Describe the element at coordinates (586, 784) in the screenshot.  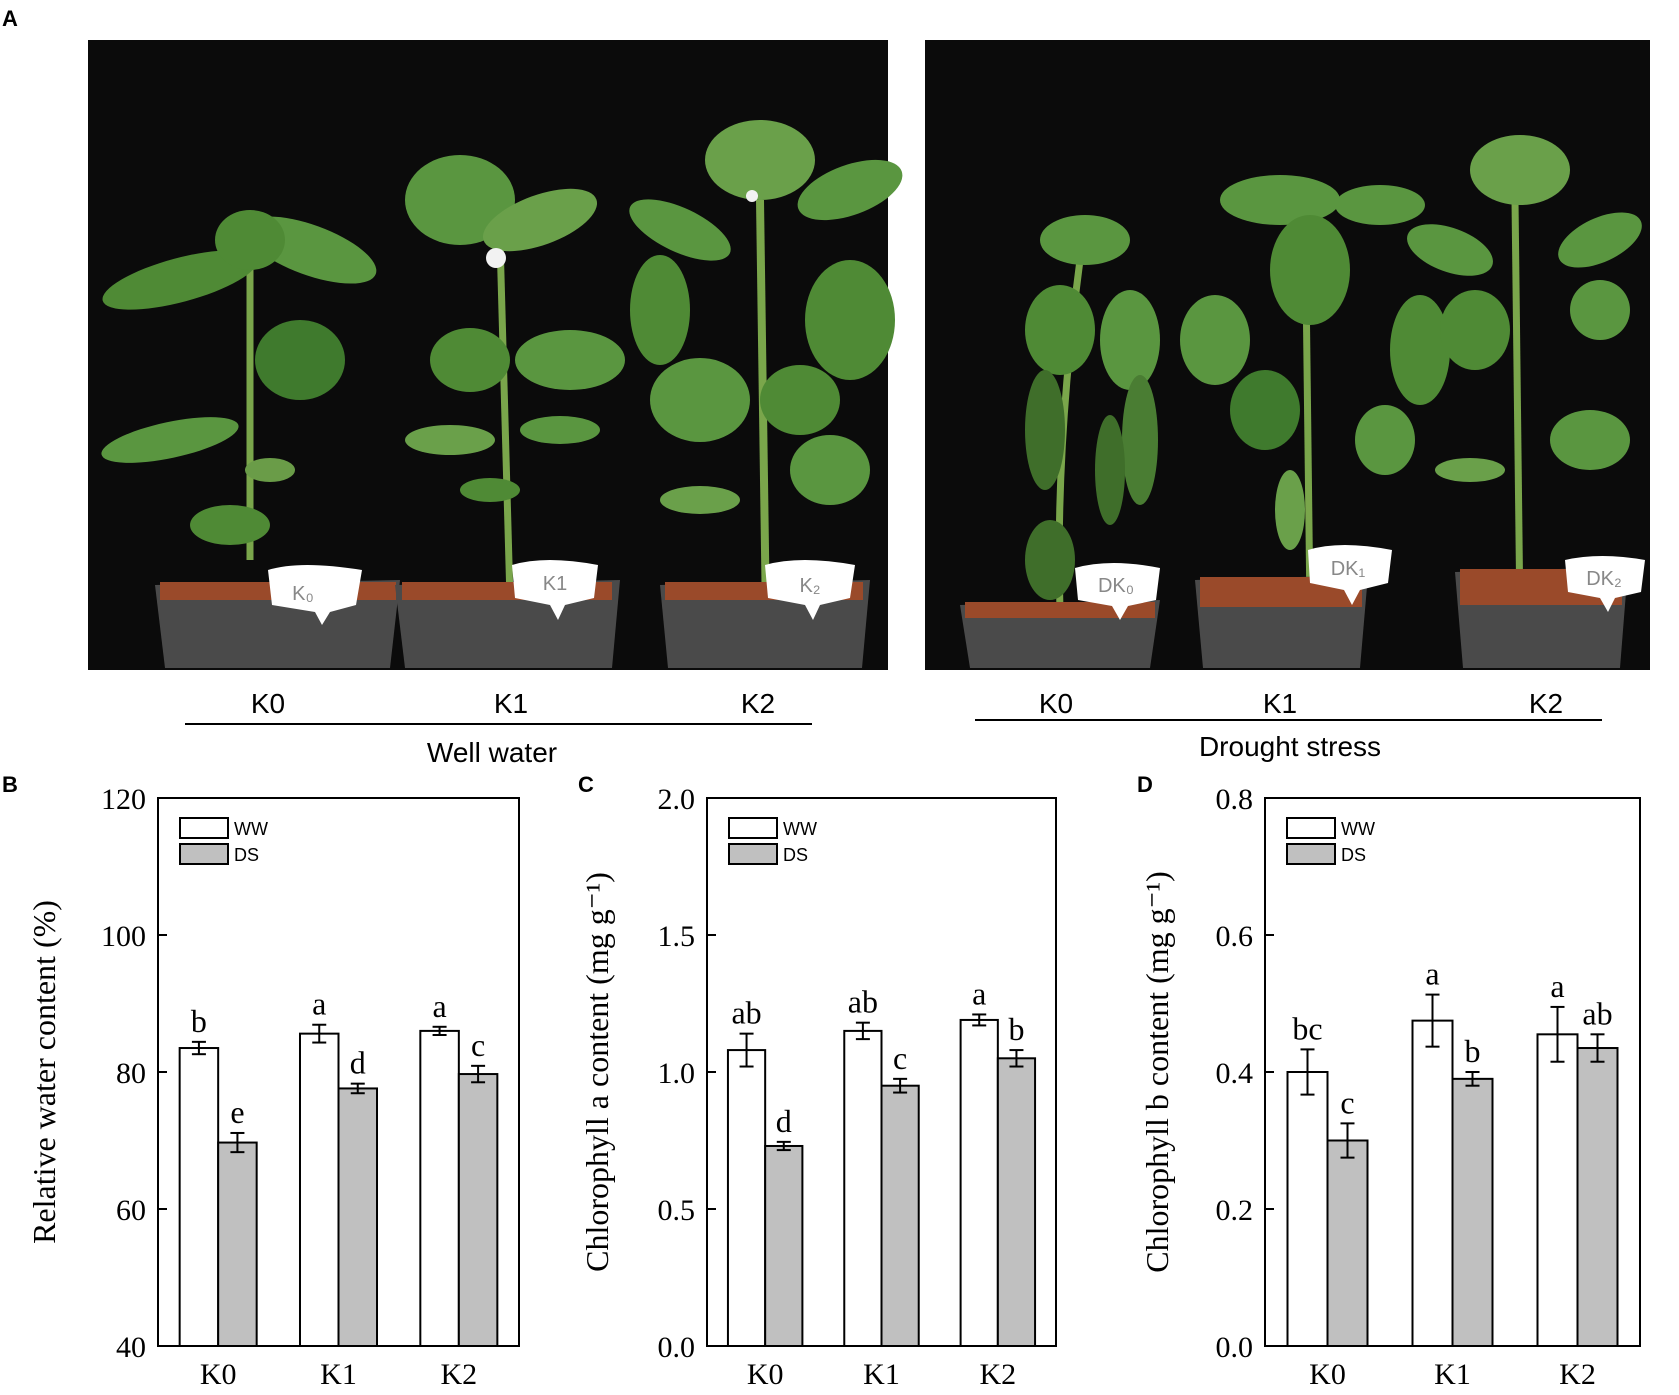
I see `panel-letter: C` at that location.